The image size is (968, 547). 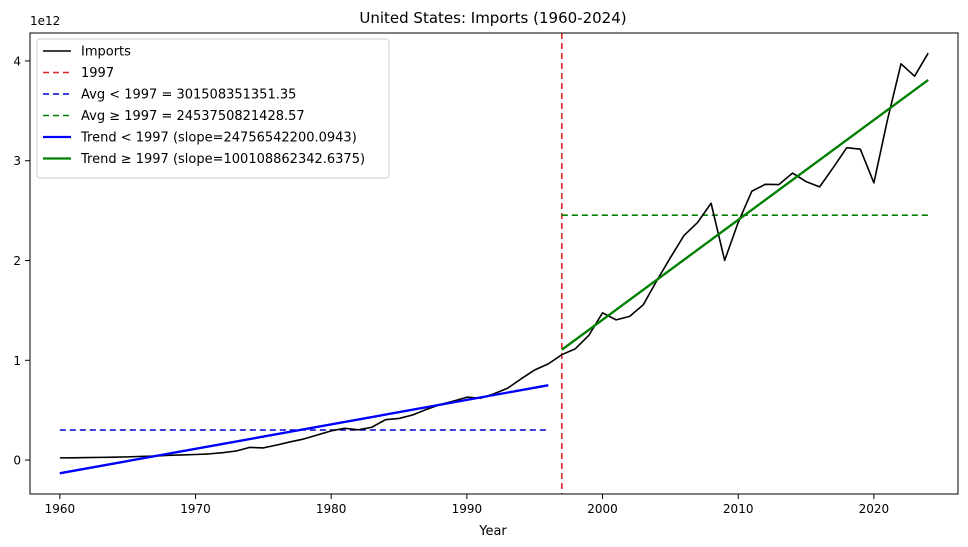 What do you see at coordinates (17, 61) in the screenshot?
I see `y-tick-label: 4` at bounding box center [17, 61].